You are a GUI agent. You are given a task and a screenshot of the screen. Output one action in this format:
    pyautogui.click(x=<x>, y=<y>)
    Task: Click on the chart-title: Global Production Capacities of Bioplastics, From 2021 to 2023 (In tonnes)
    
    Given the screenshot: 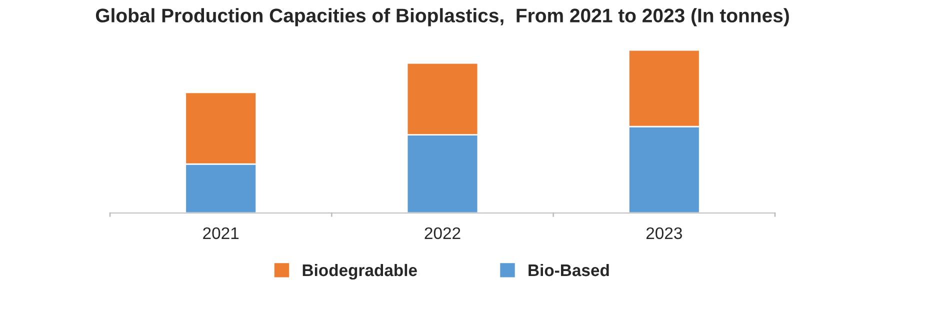 What is the action you would take?
    pyautogui.click(x=442, y=17)
    